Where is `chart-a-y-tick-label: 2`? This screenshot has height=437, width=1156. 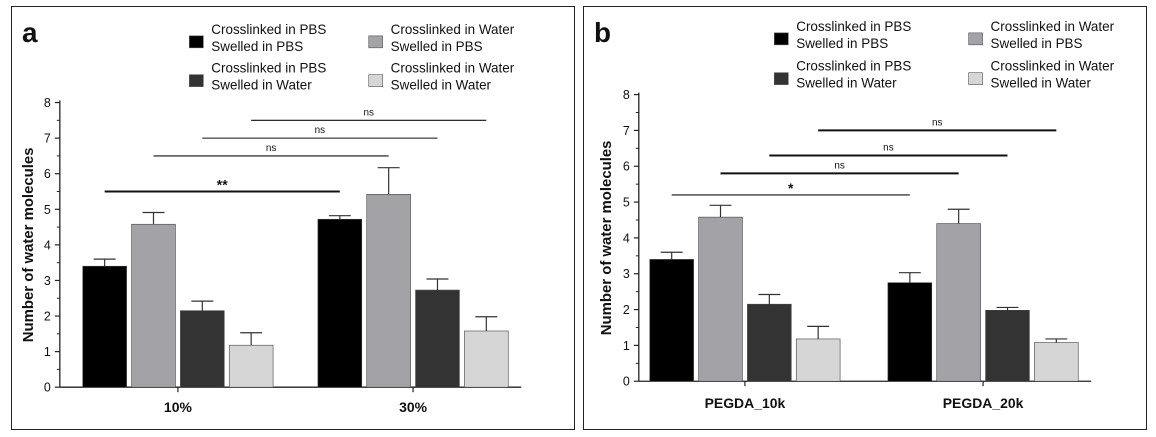 chart-a-y-tick-label: 2 is located at coordinates (47, 317).